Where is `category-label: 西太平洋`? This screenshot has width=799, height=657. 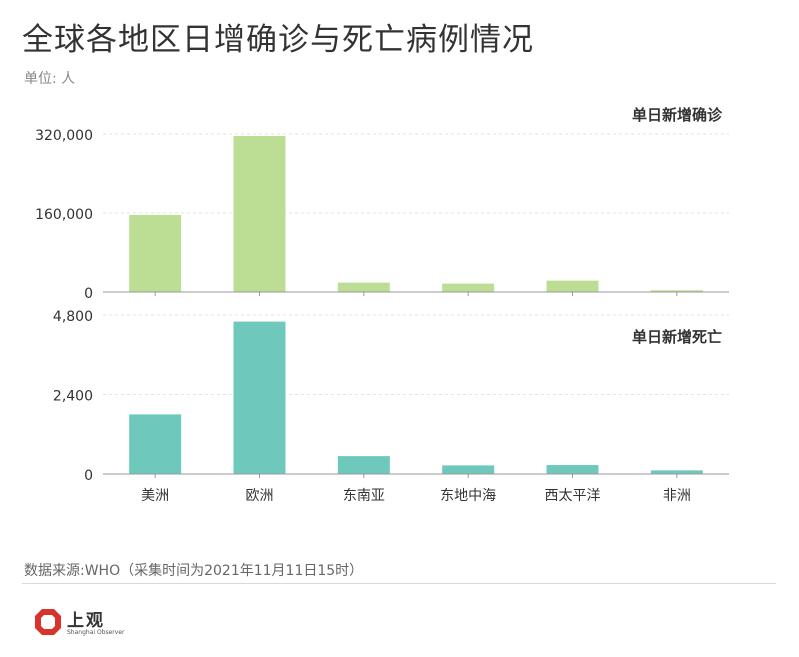
category-label: 西太平洋 is located at coordinates (573, 496).